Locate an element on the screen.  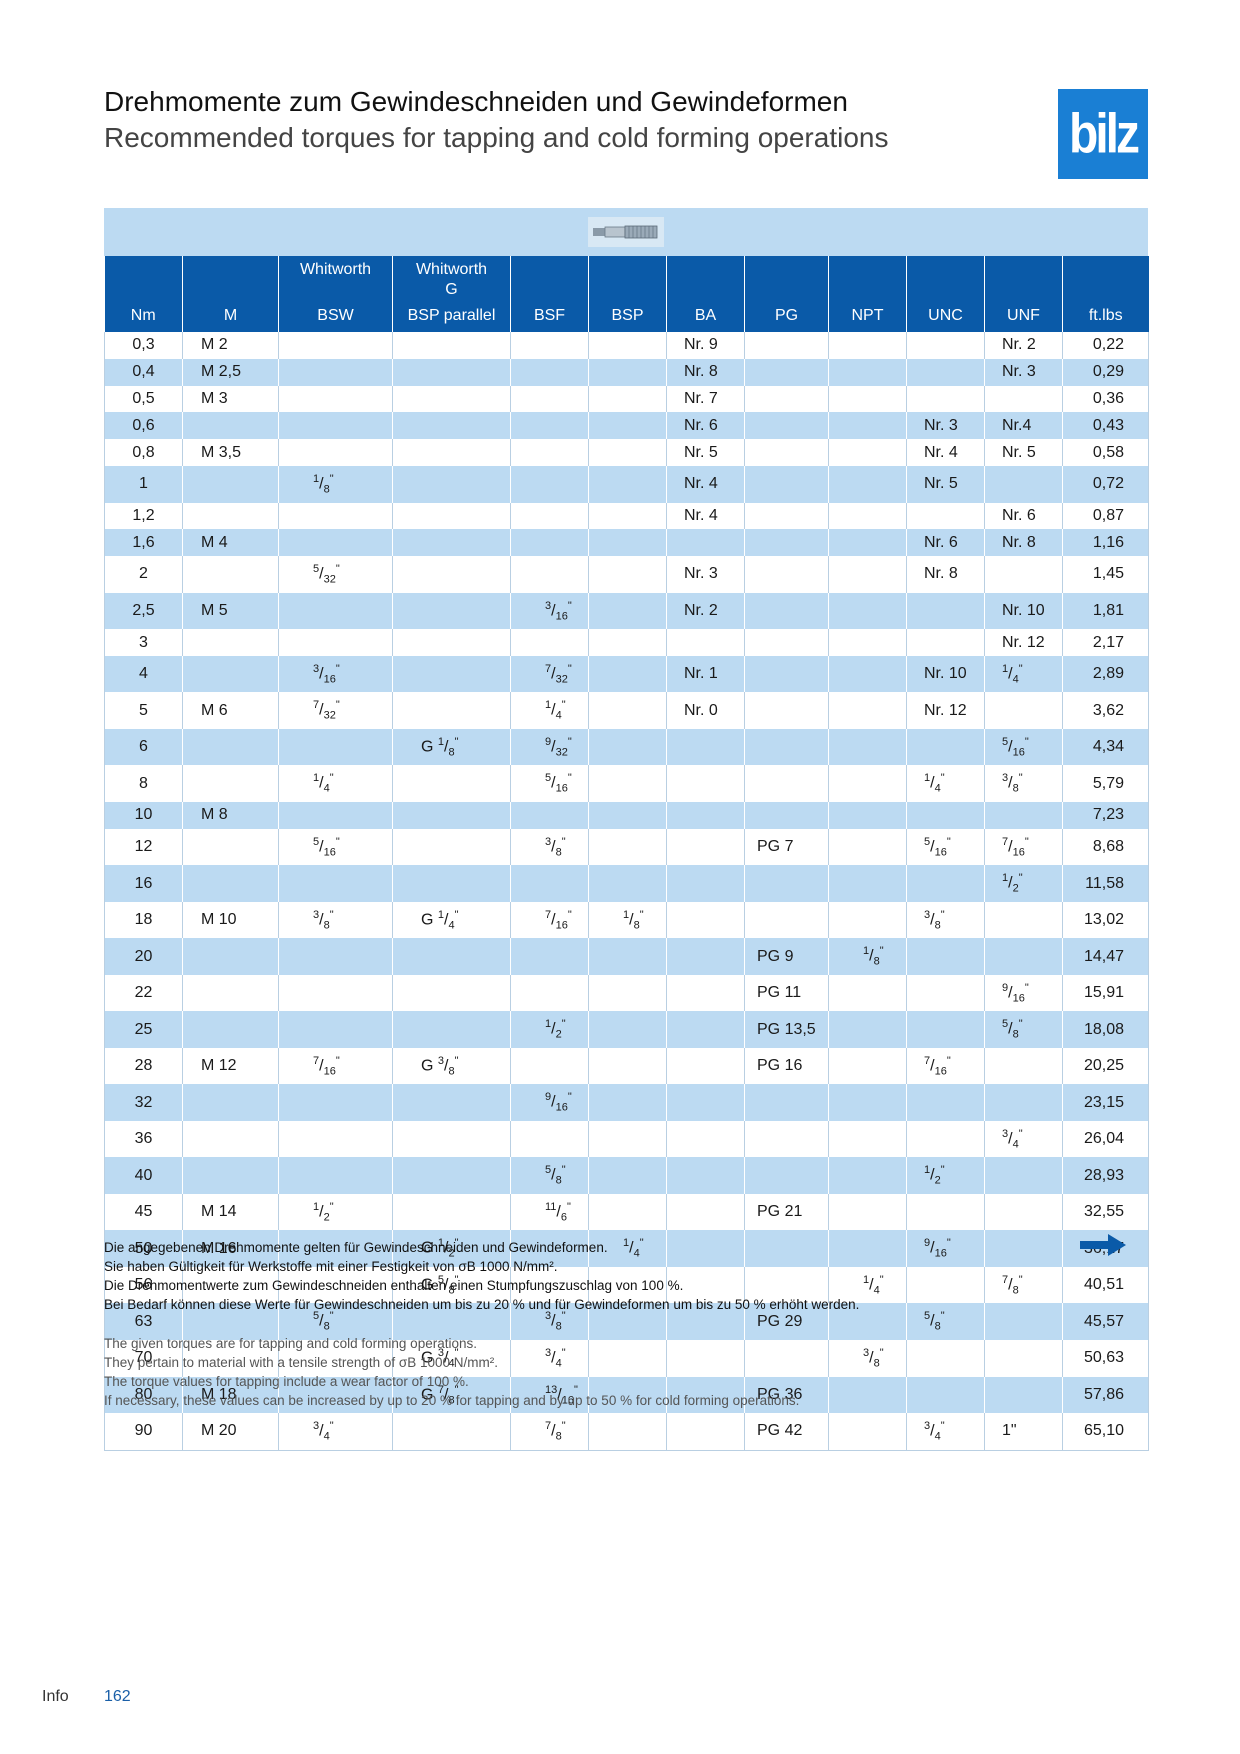
table-cell: G 7/8" is located at coordinates (451, 1395).